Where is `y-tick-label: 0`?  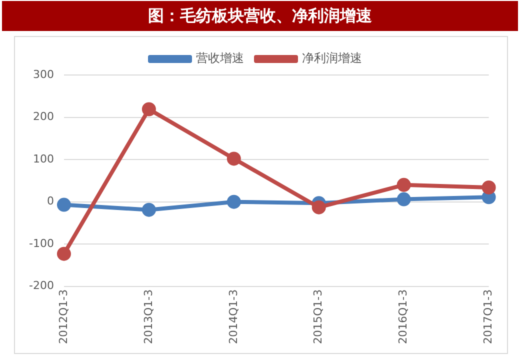 y-tick-label: 0 is located at coordinates (50, 201).